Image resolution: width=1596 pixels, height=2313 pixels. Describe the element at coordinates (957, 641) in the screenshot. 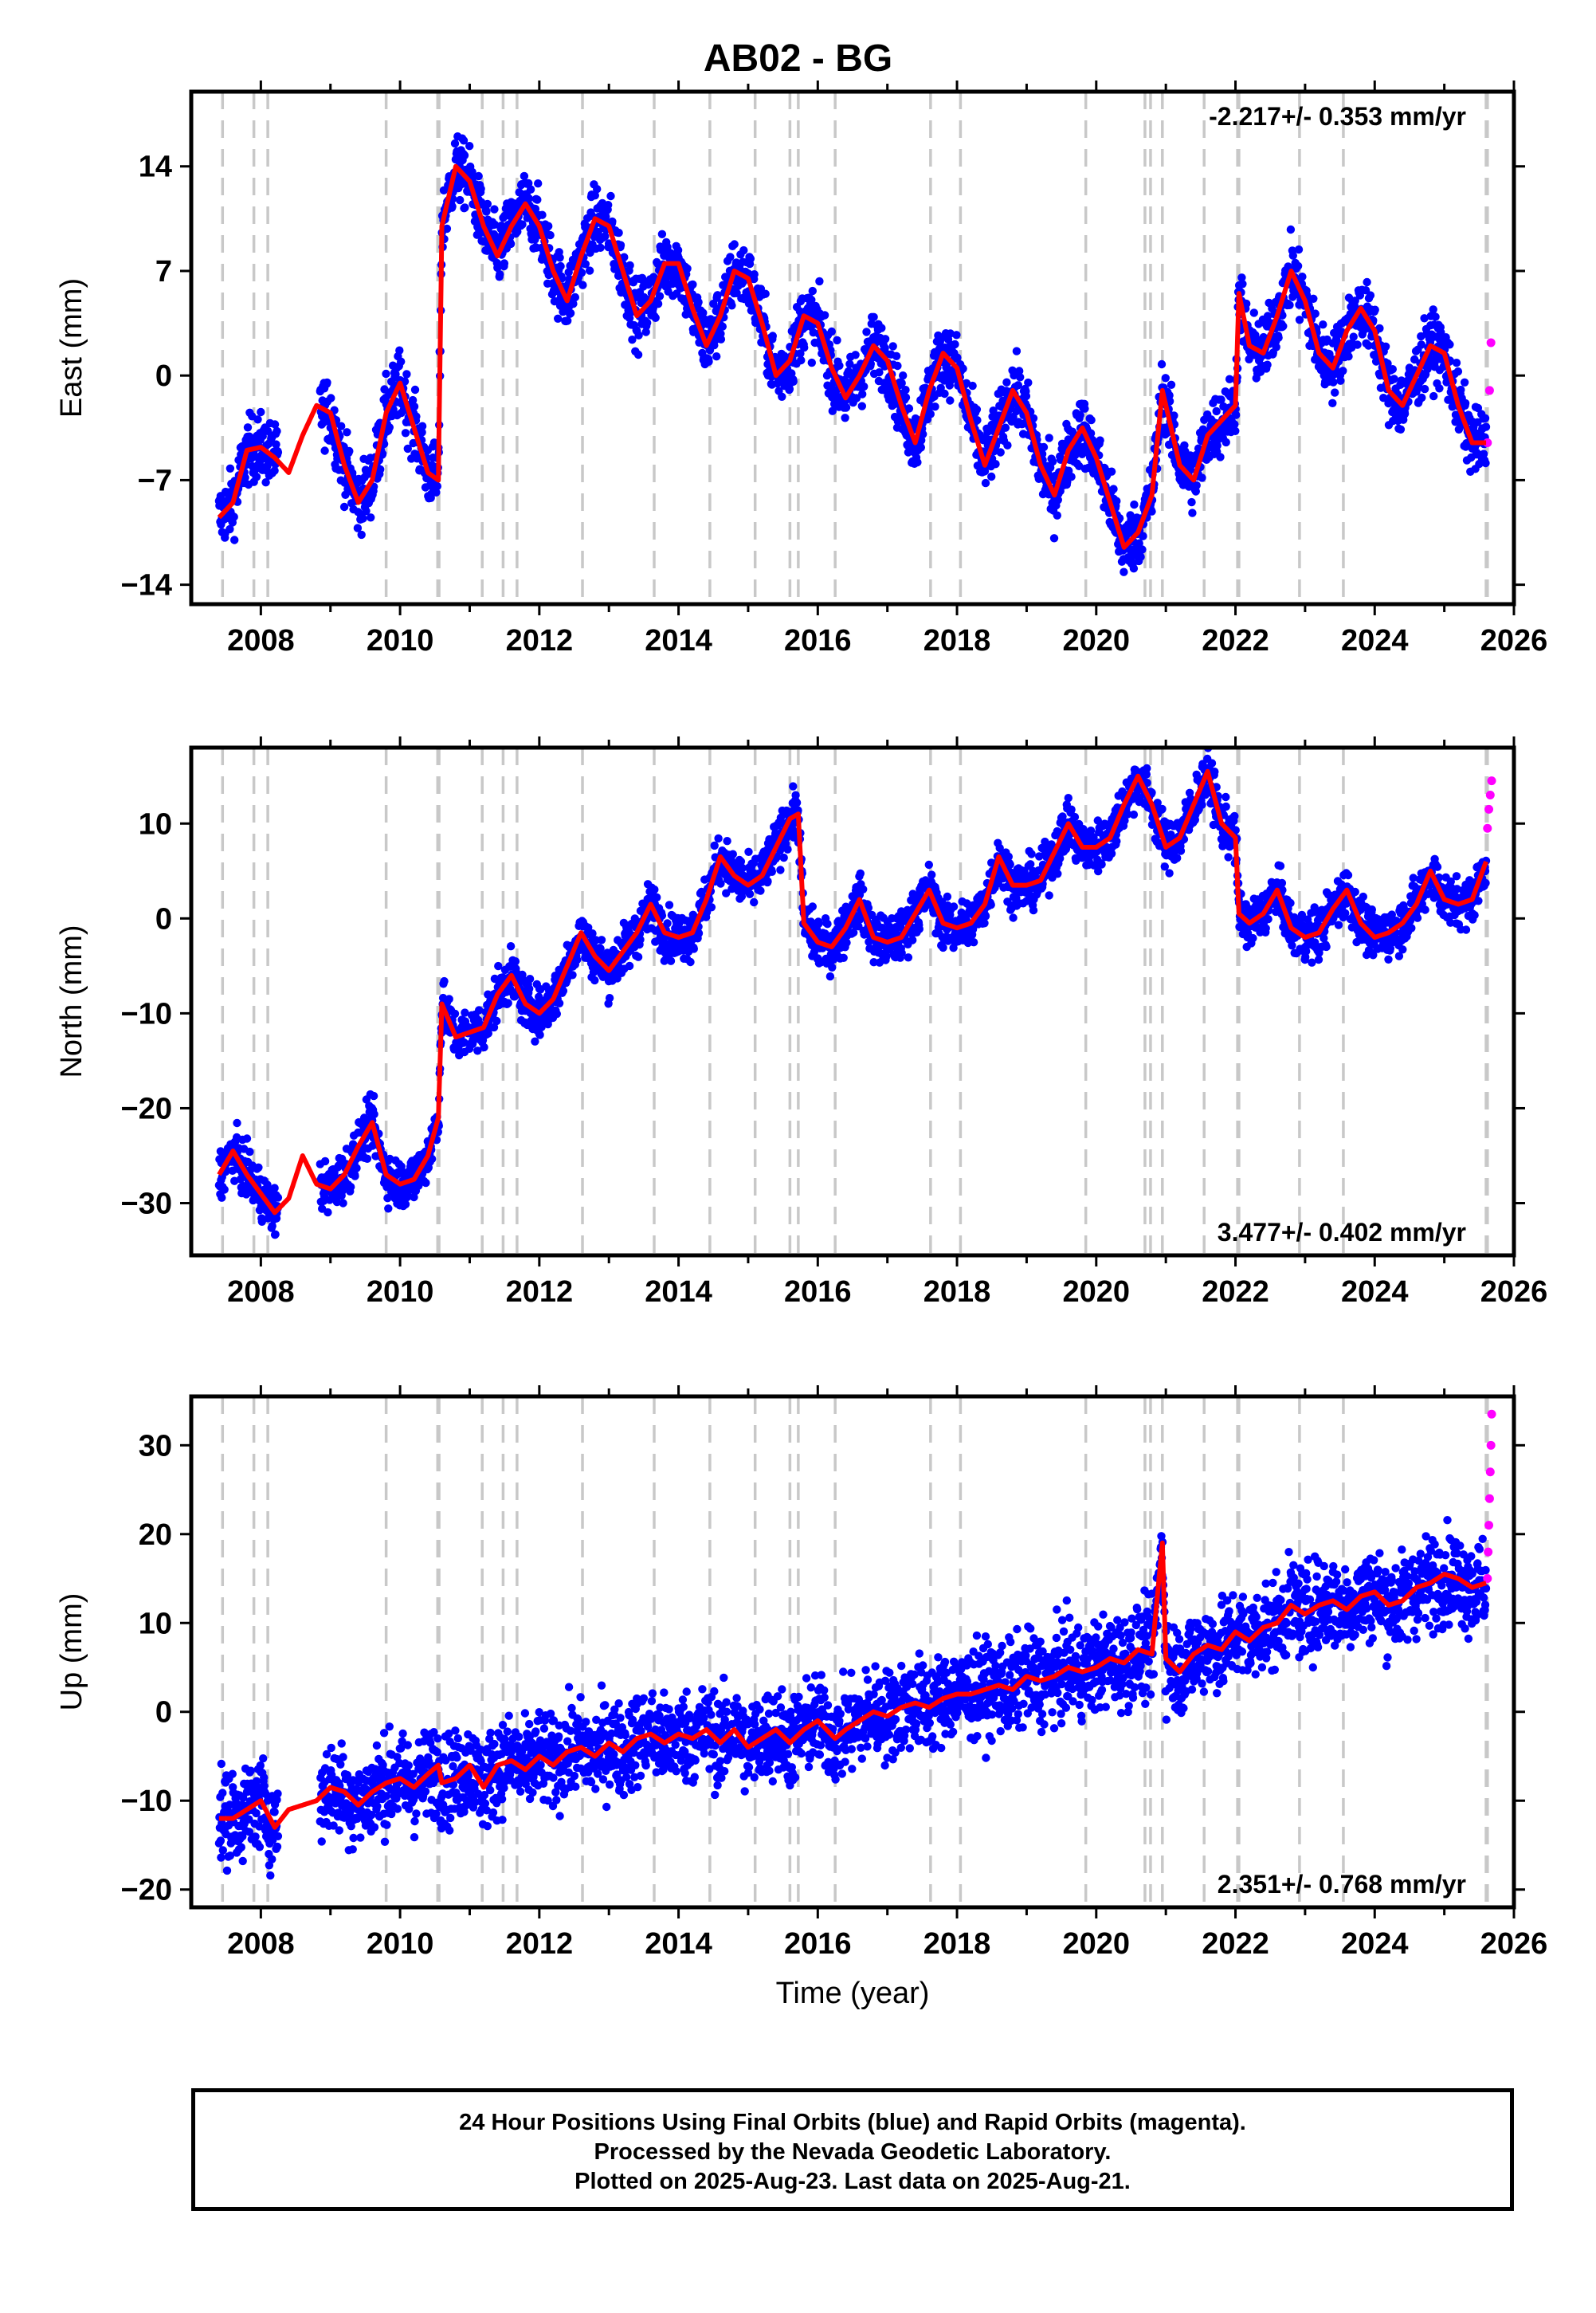

I see `x-tick-label: 2018` at that location.